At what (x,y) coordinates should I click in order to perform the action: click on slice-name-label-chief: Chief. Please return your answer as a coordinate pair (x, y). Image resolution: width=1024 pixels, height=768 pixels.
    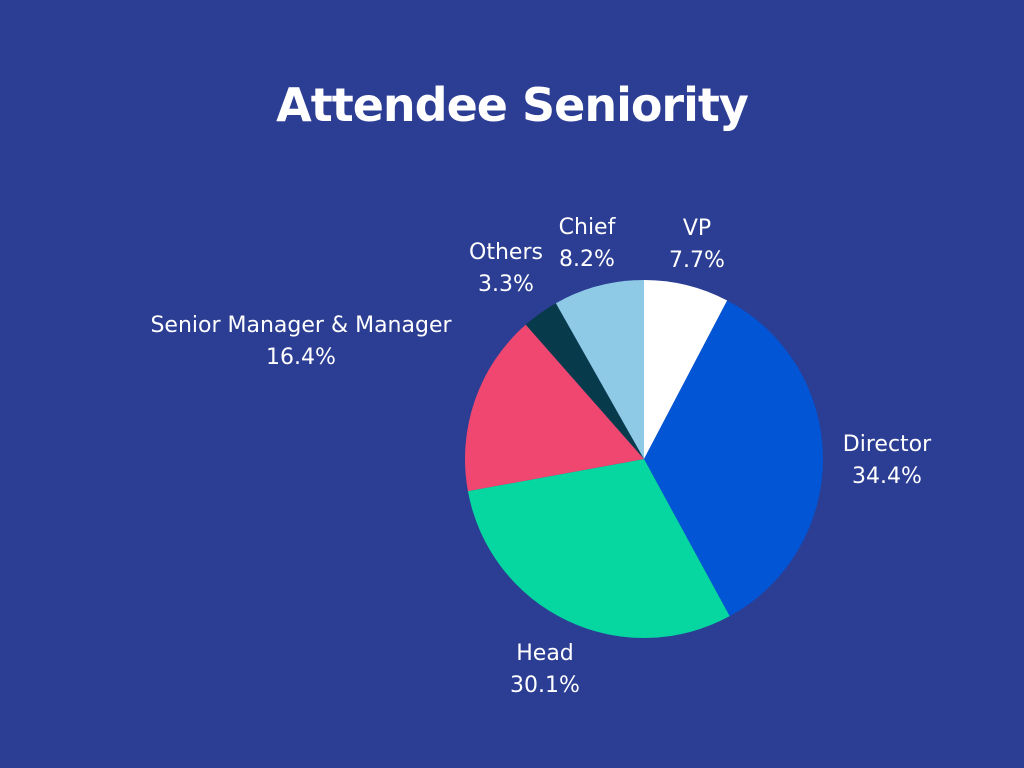
    Looking at the image, I should click on (588, 227).